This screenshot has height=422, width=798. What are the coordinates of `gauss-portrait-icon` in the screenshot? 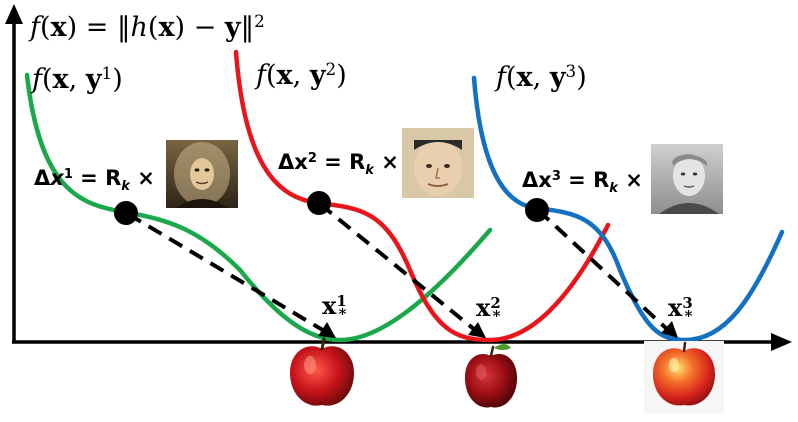 It's located at (438, 163).